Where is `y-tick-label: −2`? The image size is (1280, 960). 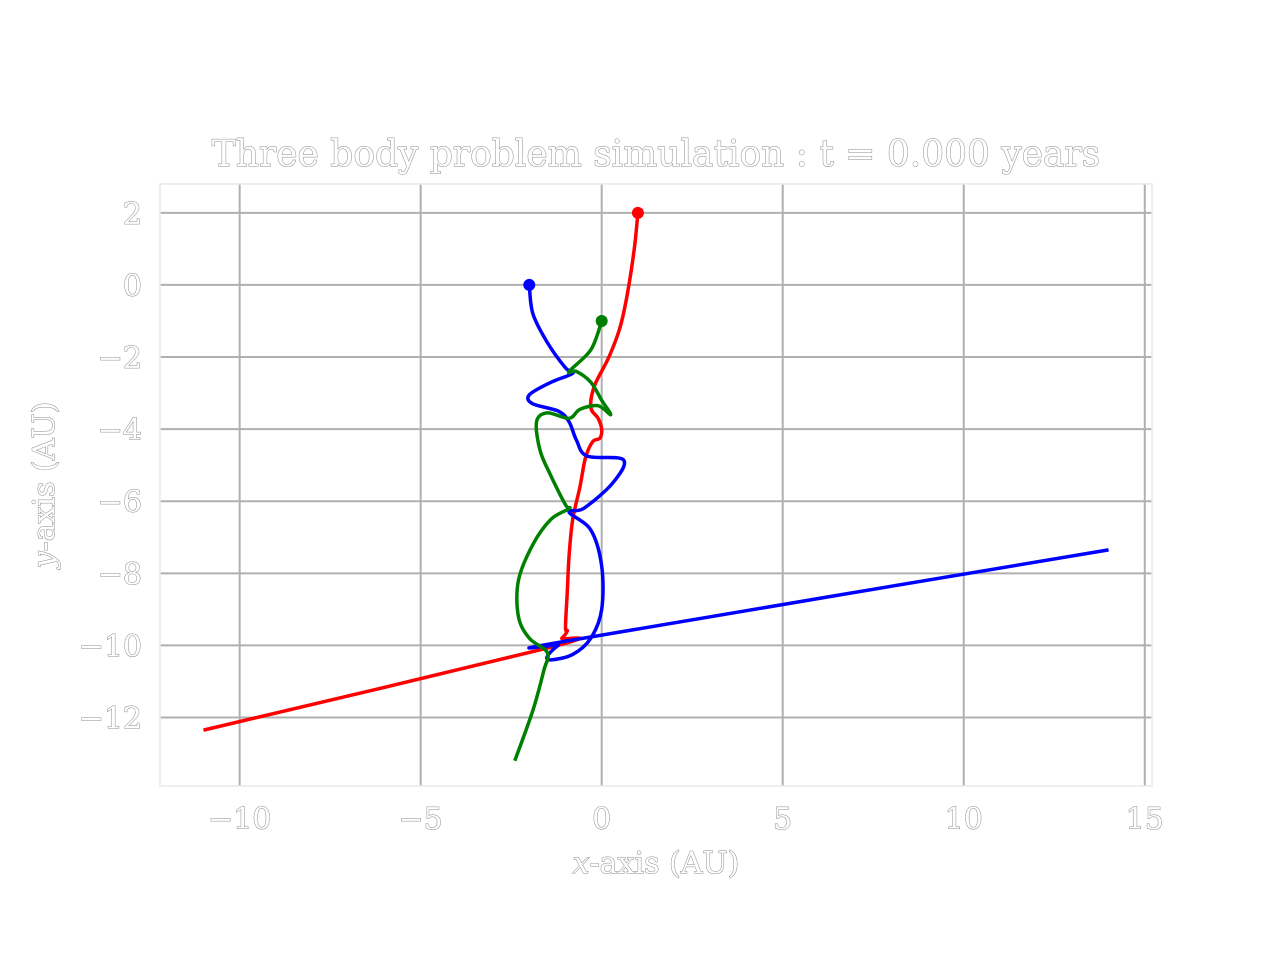
y-tick-label: −2 is located at coordinates (120, 358).